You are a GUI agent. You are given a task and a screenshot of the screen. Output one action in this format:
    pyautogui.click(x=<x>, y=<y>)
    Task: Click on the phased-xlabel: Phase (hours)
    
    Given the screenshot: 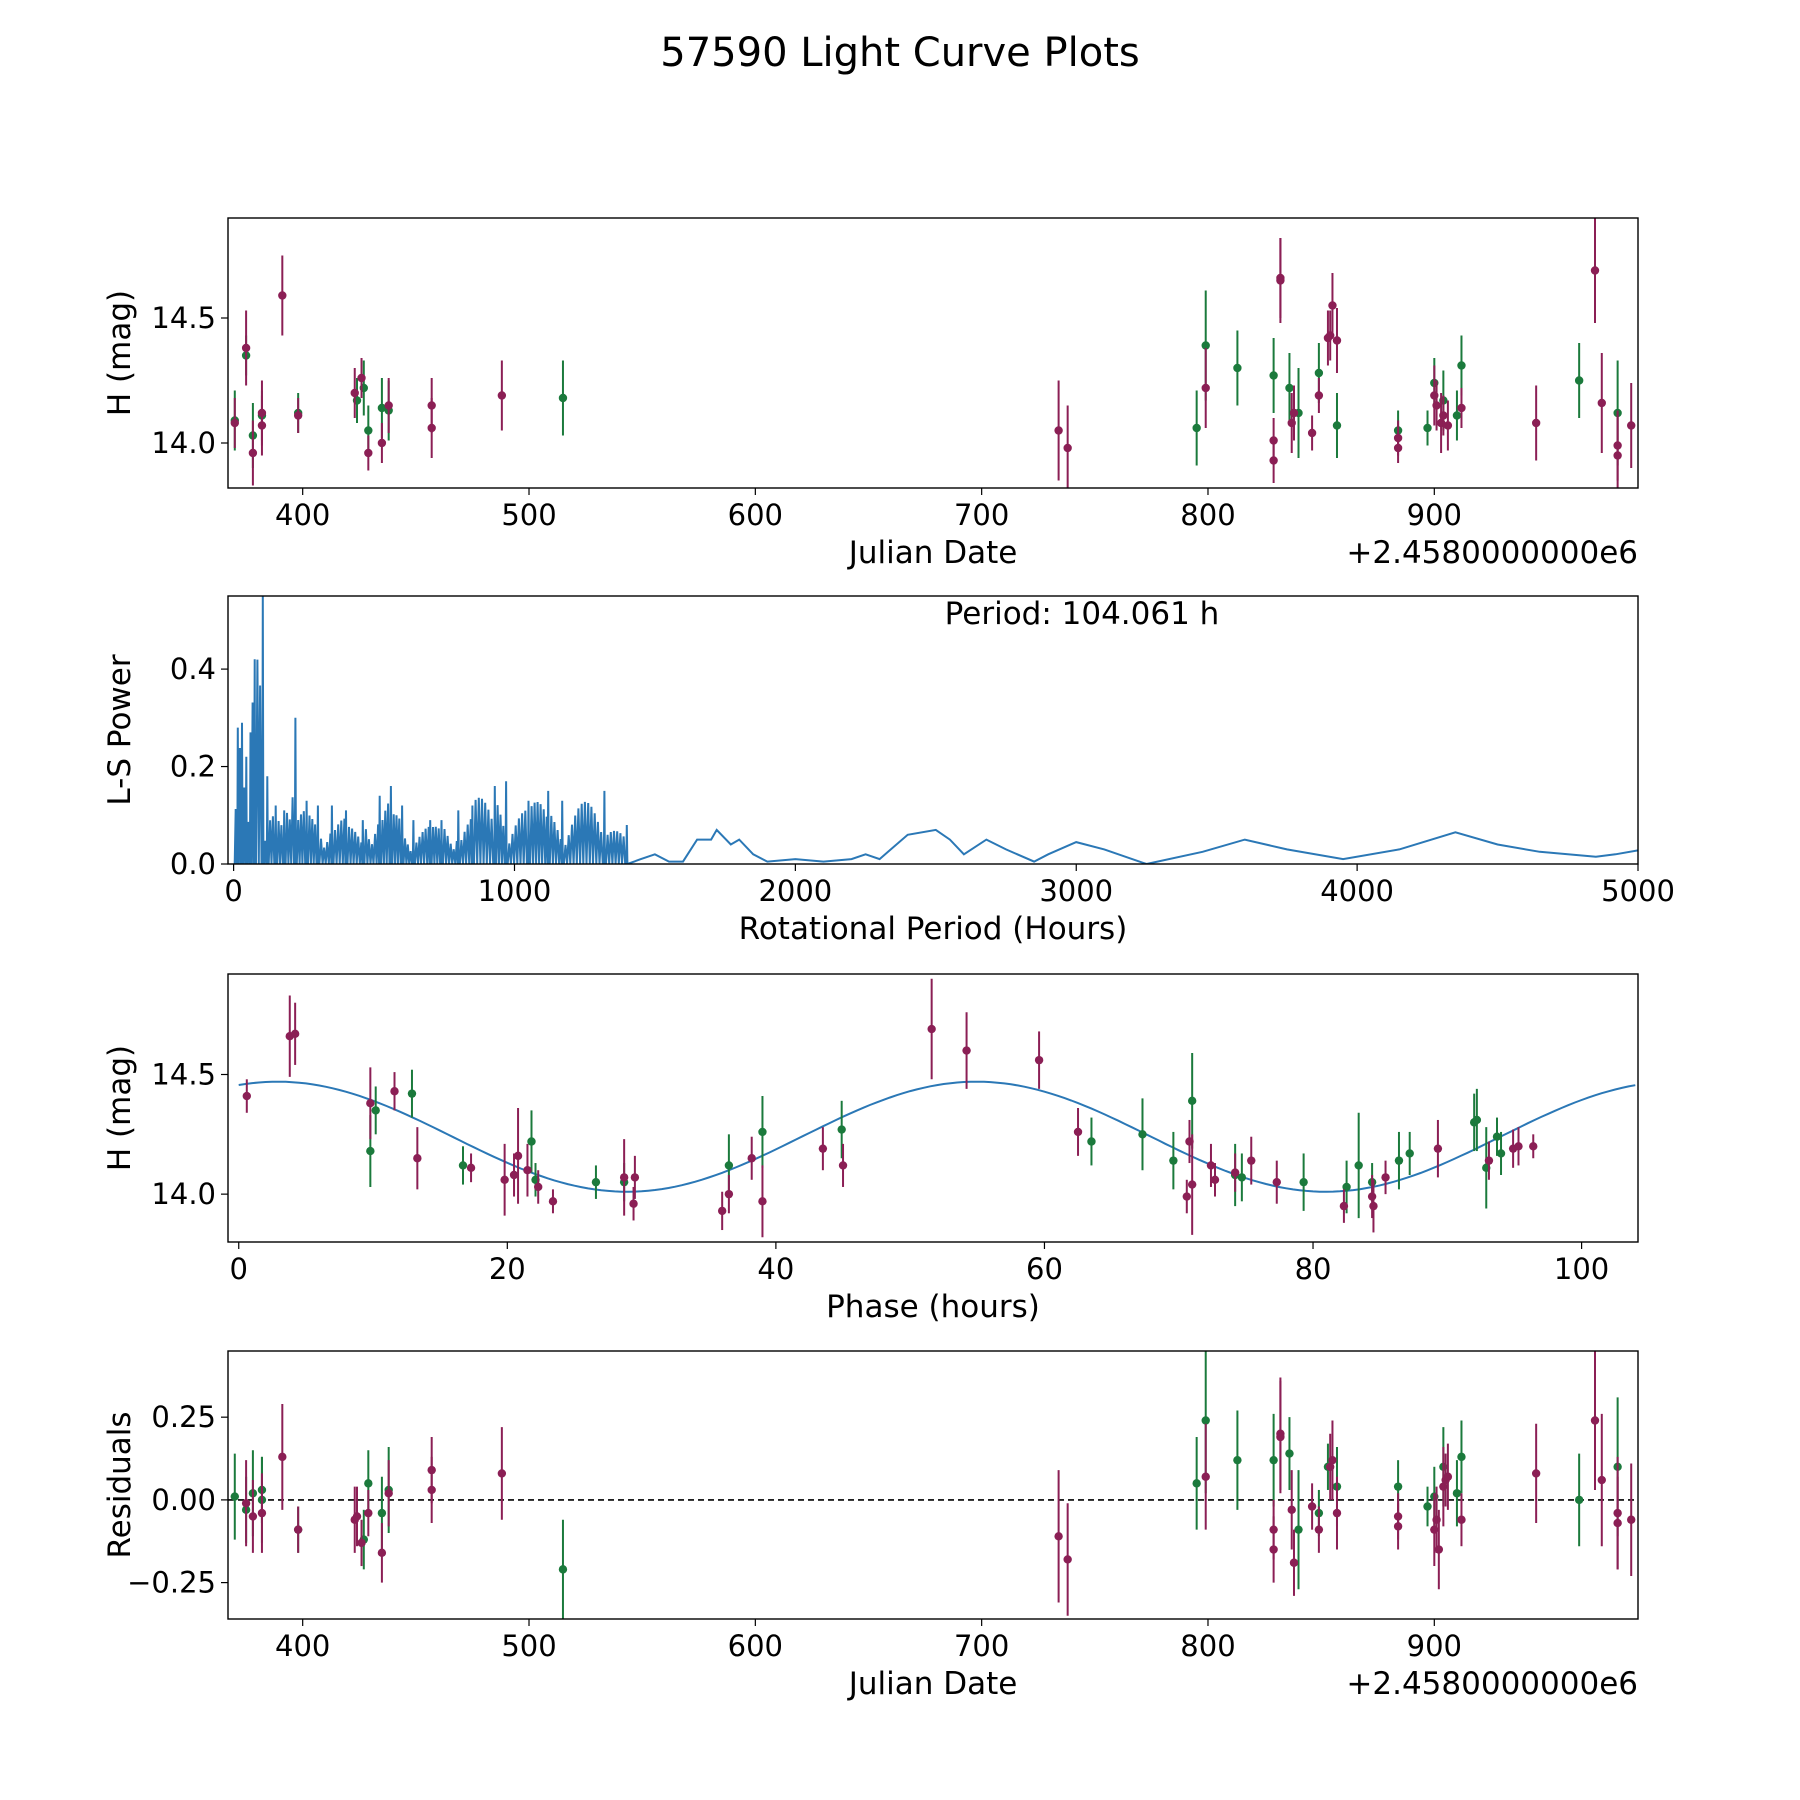 What is the action you would take?
    pyautogui.click(x=933, y=1307)
    